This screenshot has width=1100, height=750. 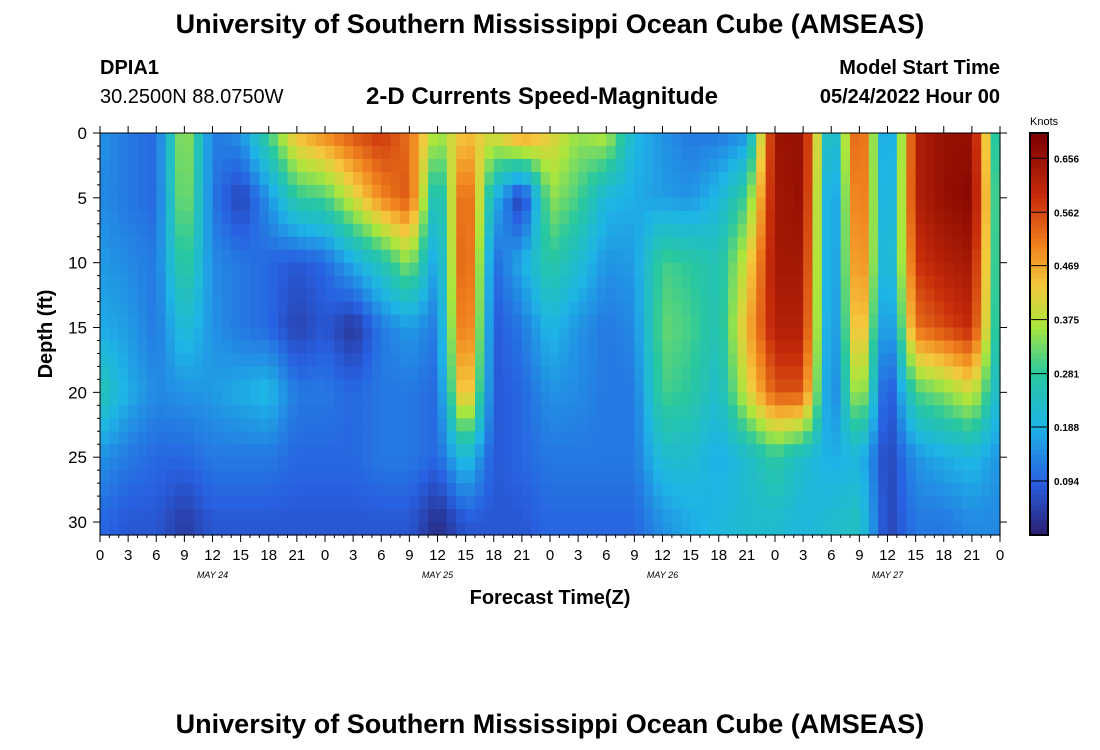 What do you see at coordinates (943, 555) in the screenshot?
I see `x-tick-label: 18` at bounding box center [943, 555].